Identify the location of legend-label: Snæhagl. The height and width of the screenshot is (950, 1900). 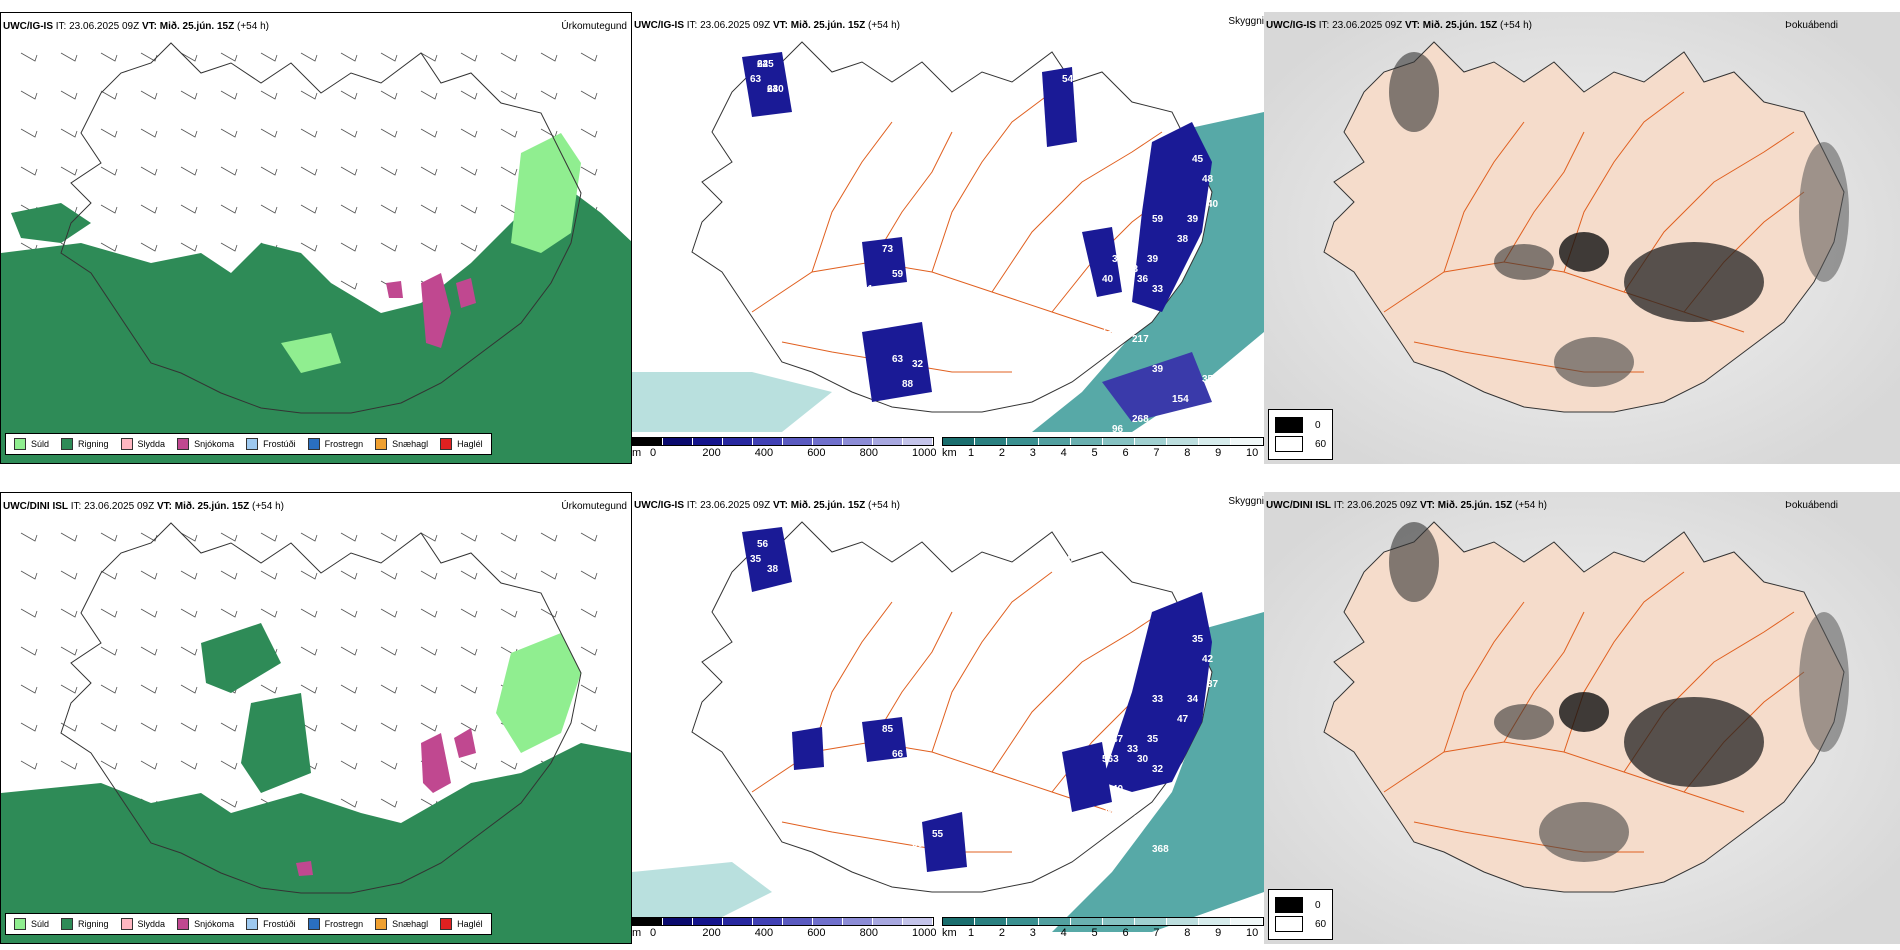
(410, 924).